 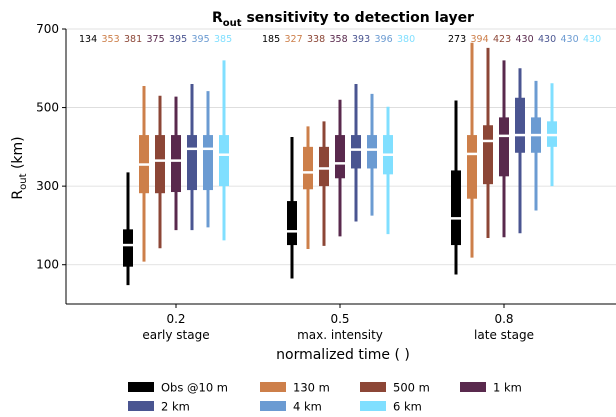 What do you see at coordinates (325, 397) in the screenshot?
I see `legend: Obs @10 m 130 m 500 m 1 km 2 km 4 km 6 km` at bounding box center [325, 397].